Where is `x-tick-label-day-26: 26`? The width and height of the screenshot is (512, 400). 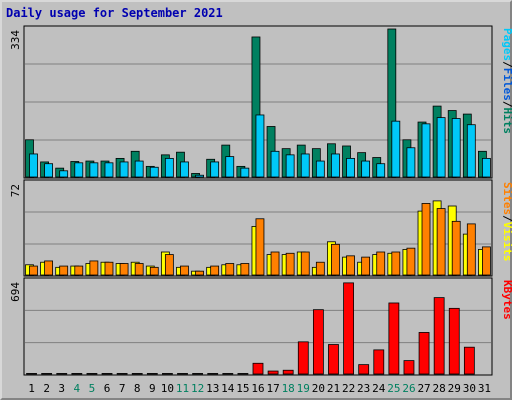
x-tick-label-day-26: 26 is located at coordinates (408, 388).